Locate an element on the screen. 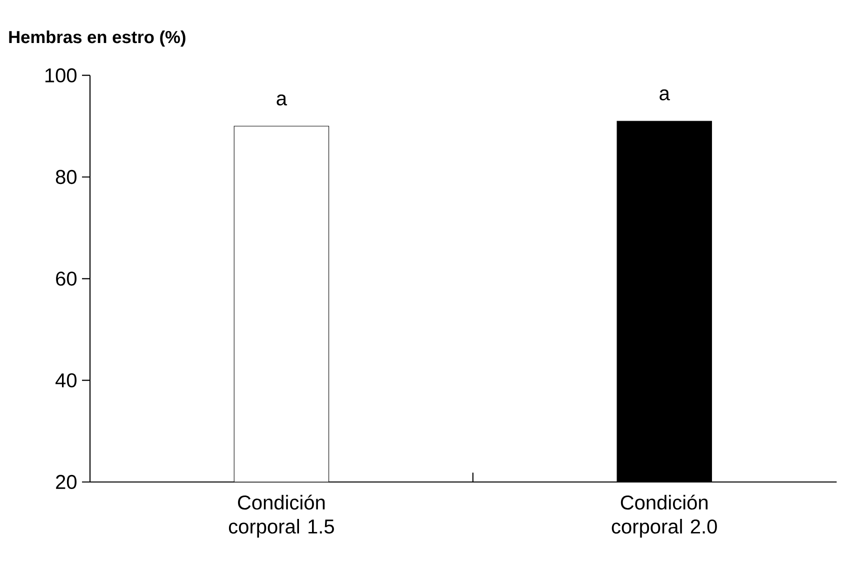 This screenshot has width=845, height=574. x-tick-label: Condición corporal 1.5 is located at coordinates (281, 516).